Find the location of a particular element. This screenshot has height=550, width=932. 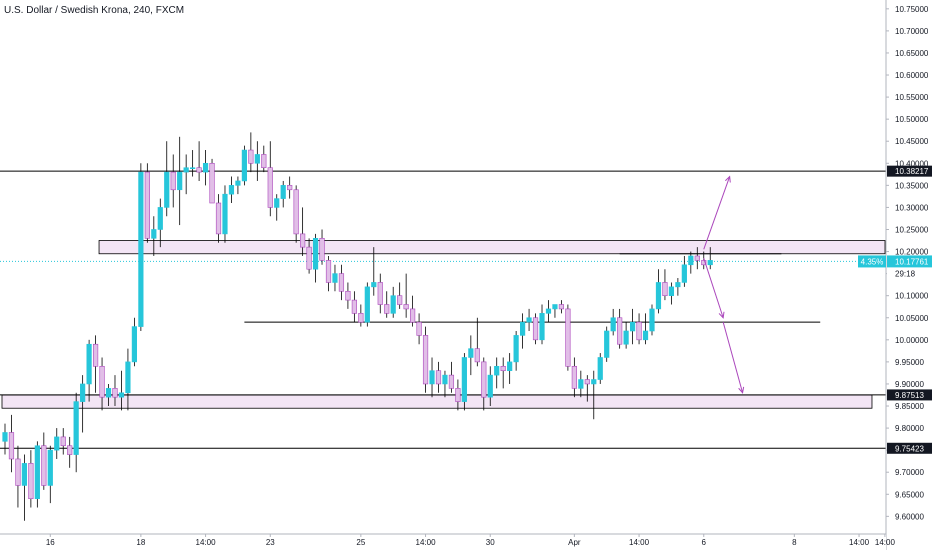

price-tick-label: 10.20000 is located at coordinates (912, 252).